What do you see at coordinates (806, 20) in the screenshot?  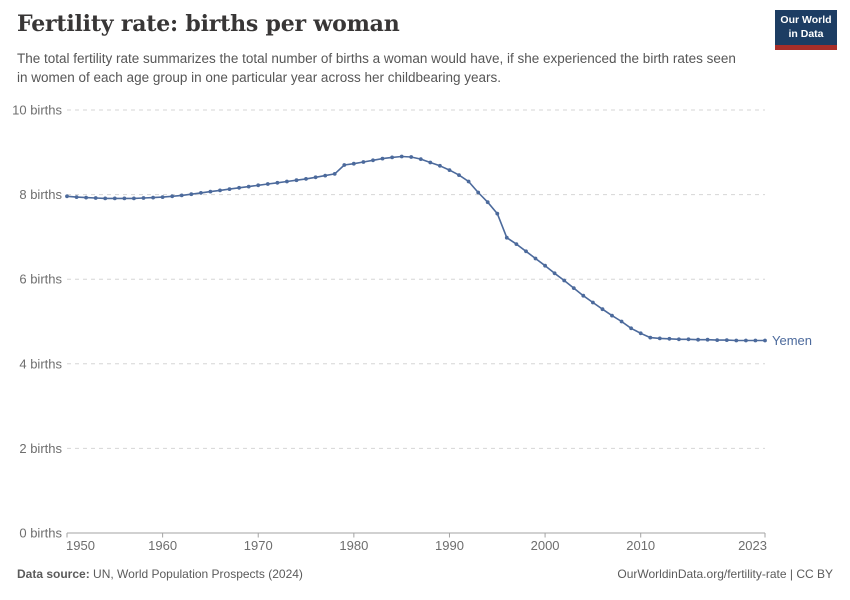 I see `owid-logo-line1: Our World` at bounding box center [806, 20].